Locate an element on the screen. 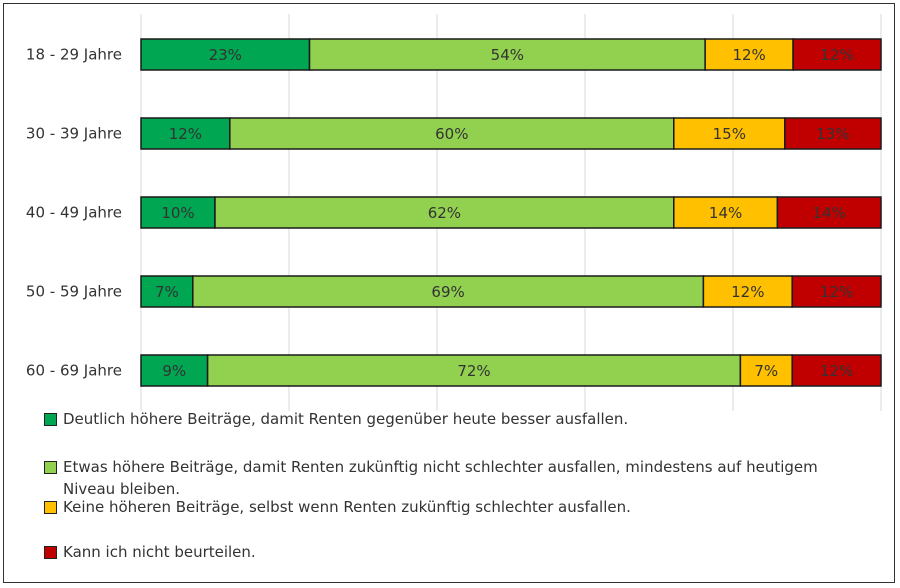  data-label: 54% is located at coordinates (507, 55).